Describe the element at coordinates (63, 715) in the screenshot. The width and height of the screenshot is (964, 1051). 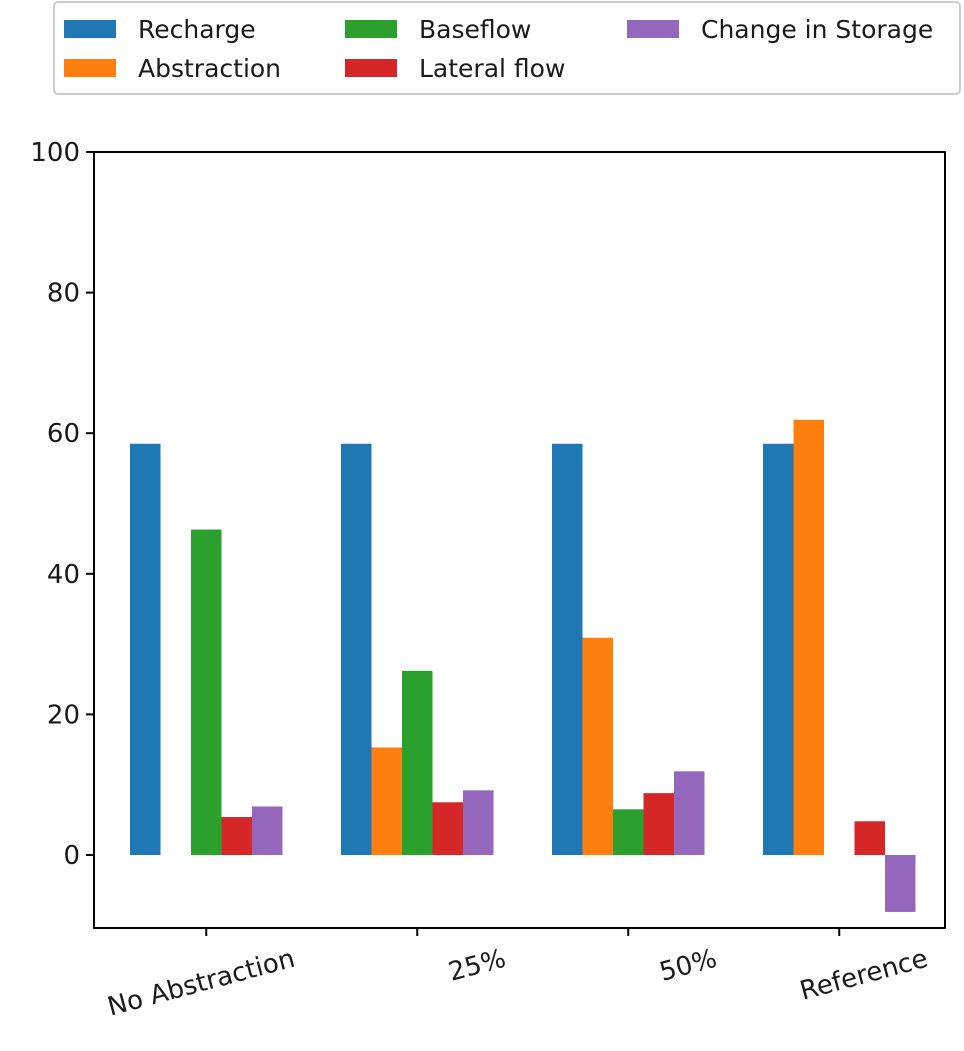
I see `y-tick-label: 20` at that location.